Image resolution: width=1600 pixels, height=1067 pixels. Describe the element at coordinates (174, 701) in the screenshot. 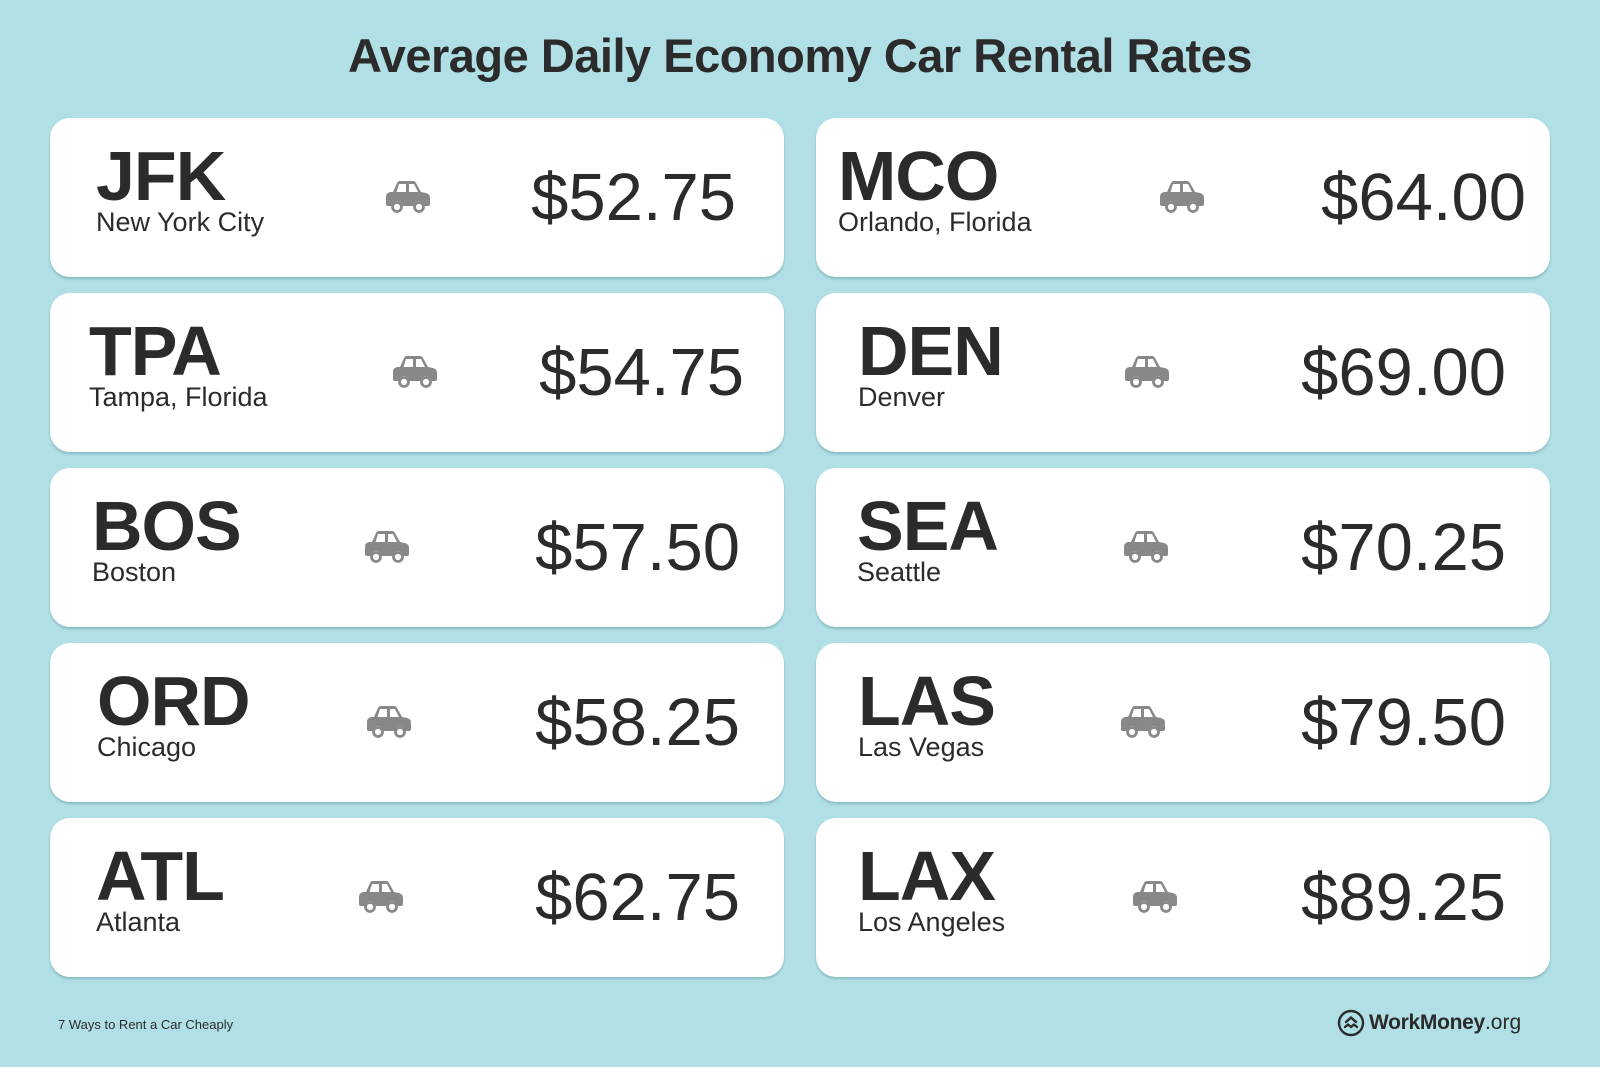

I see `airport-code: ORD` at that location.